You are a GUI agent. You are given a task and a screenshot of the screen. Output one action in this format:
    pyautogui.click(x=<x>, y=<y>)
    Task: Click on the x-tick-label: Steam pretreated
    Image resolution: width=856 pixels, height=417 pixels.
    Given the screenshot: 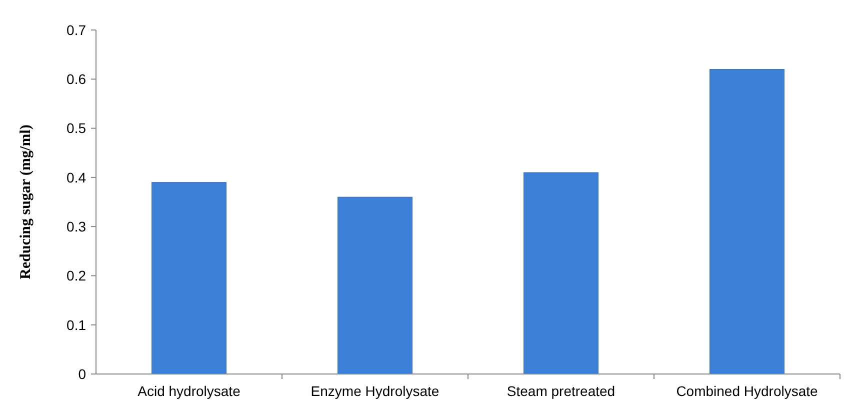 What is the action you would take?
    pyautogui.click(x=561, y=391)
    